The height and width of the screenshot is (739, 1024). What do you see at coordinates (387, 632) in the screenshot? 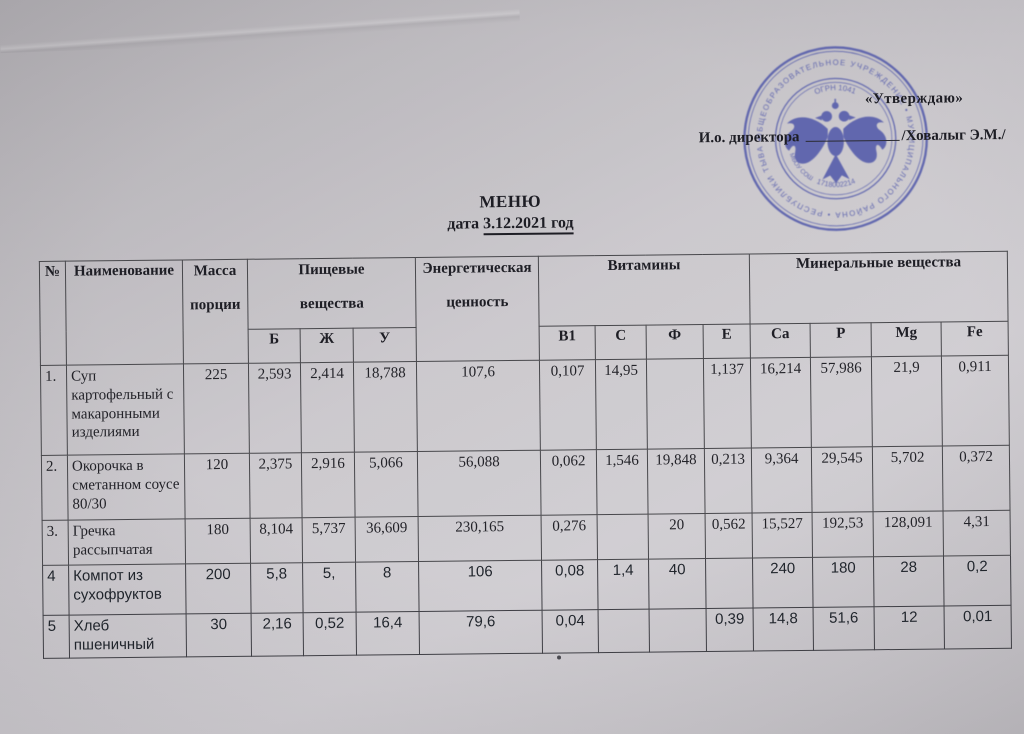
I see `cell-carbs: 16,4` at bounding box center [387, 632].